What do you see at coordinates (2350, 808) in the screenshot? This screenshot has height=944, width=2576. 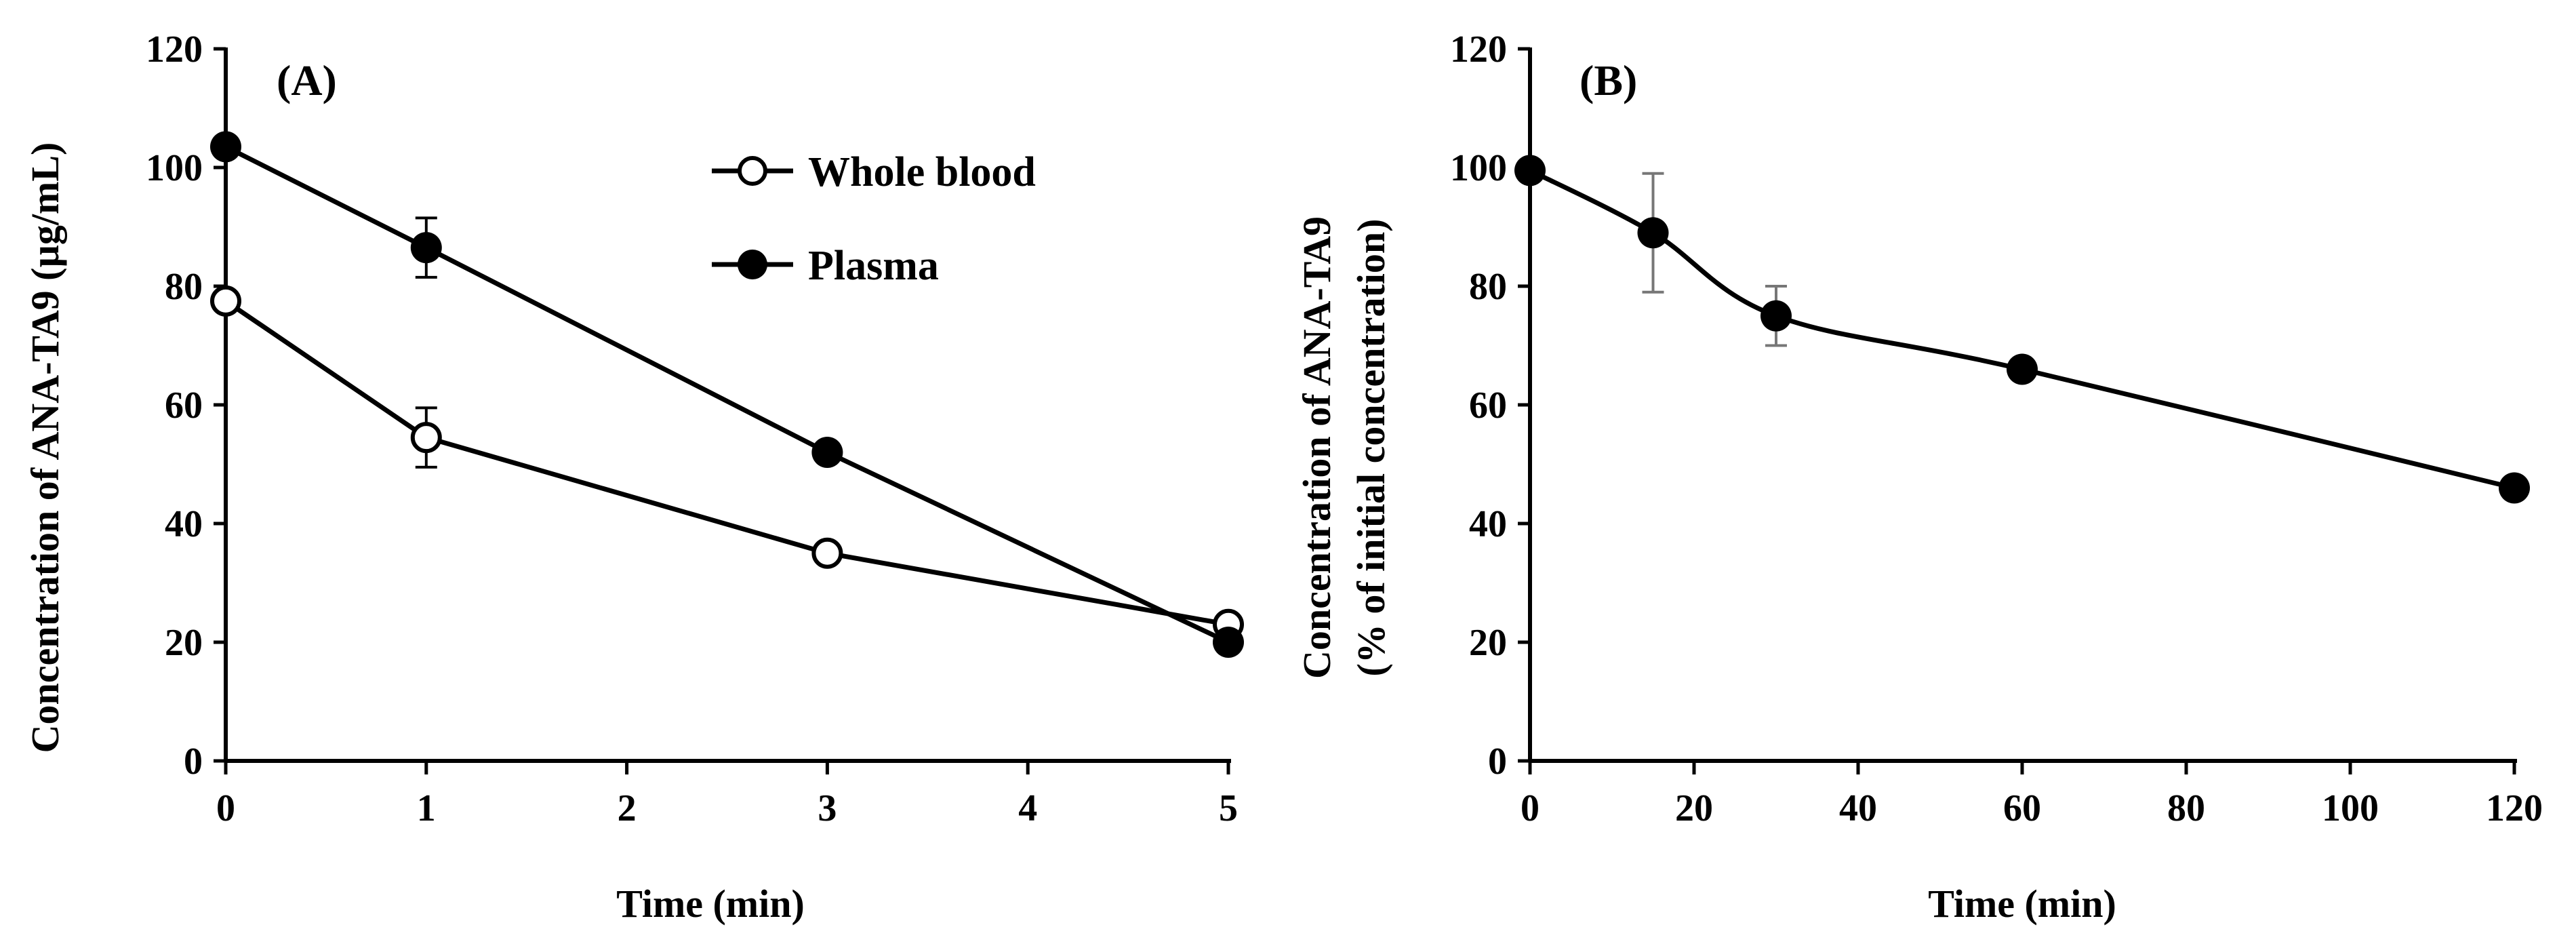 I see `x-tick-label-b: 100` at bounding box center [2350, 808].